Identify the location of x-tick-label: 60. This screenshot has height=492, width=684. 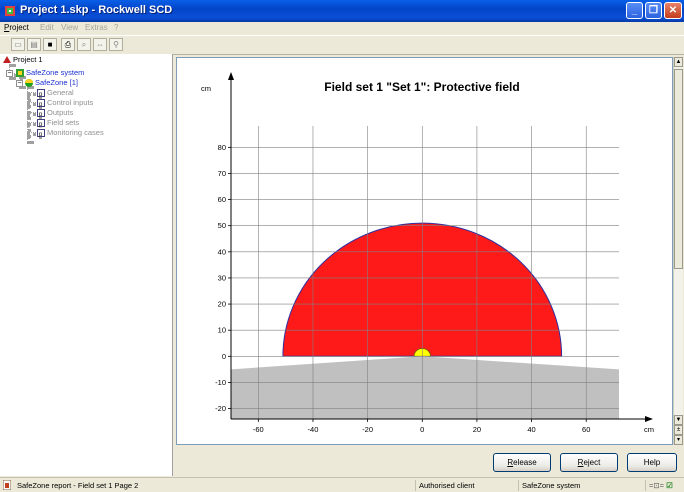
(586, 429).